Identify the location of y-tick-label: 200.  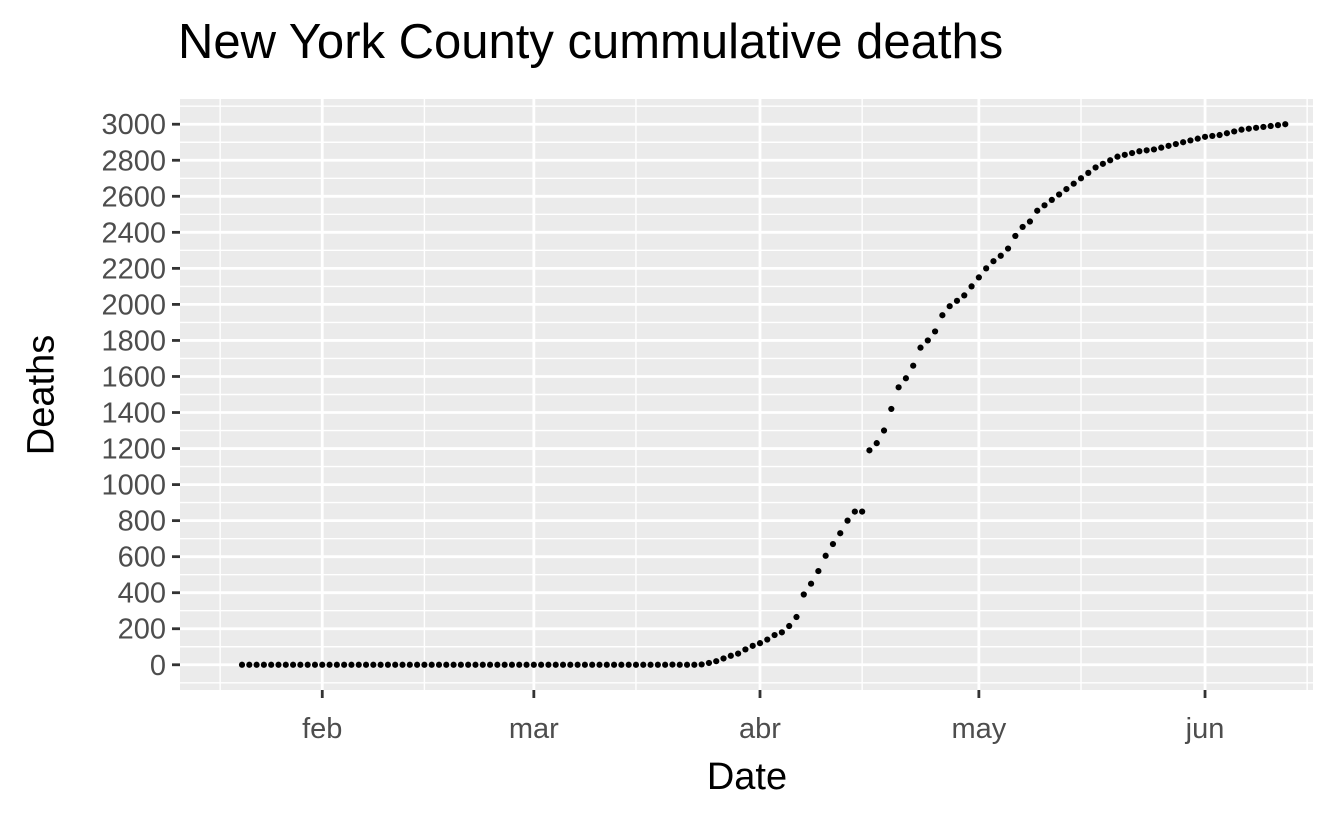
(142, 630).